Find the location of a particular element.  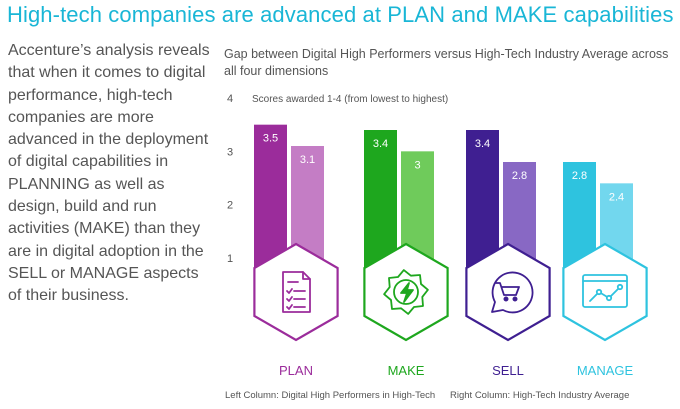

y-tick-label: 2 is located at coordinates (230, 206).